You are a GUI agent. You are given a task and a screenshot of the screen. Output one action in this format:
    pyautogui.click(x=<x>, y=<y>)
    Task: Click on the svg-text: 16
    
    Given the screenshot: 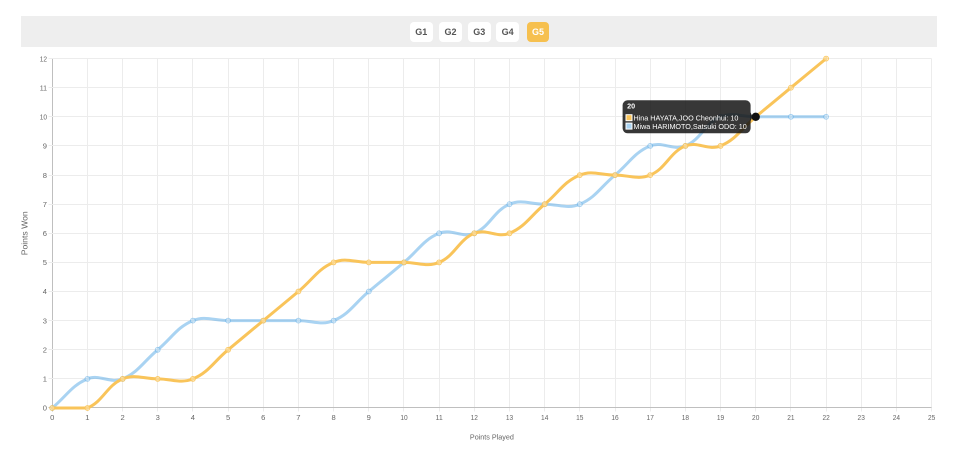 What is the action you would take?
    pyautogui.click(x=614, y=417)
    